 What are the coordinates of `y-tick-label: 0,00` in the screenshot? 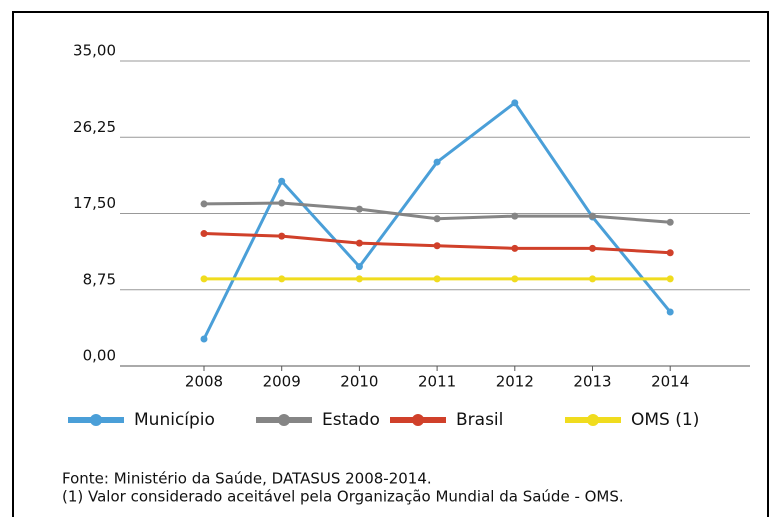 It's located at (99, 356).